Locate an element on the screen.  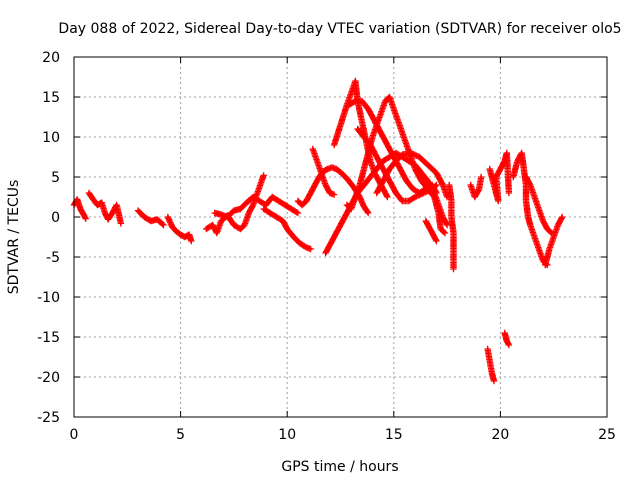
x-tick-label: 0 is located at coordinates (74, 435).